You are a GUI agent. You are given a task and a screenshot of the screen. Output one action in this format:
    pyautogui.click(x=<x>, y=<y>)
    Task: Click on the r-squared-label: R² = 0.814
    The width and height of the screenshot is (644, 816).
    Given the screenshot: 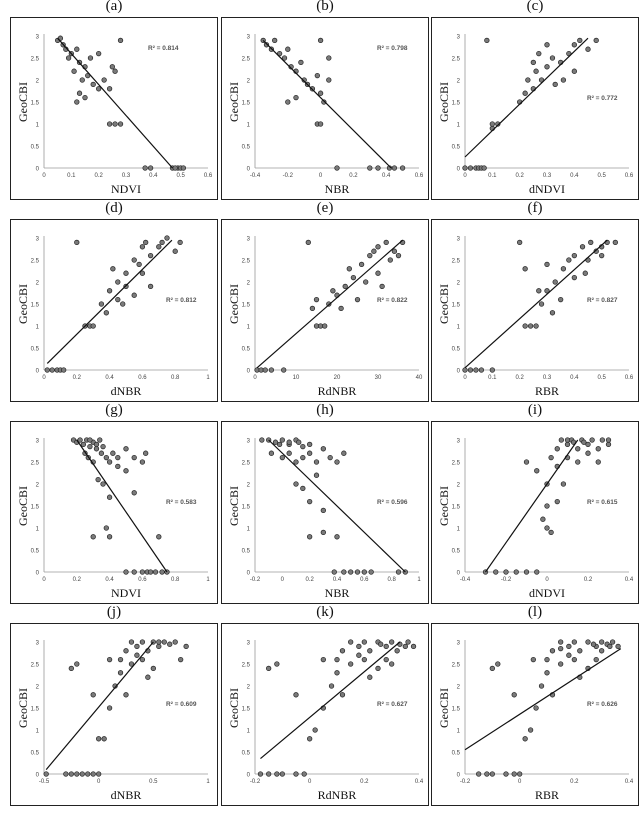 What is the action you would take?
    pyautogui.click(x=163, y=48)
    